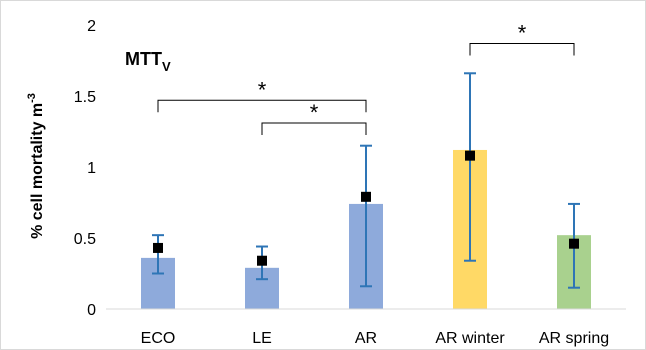 Image resolution: width=646 pixels, height=350 pixels. What do you see at coordinates (85, 239) in the screenshot?
I see `y-tick-label: 0.5` at bounding box center [85, 239].